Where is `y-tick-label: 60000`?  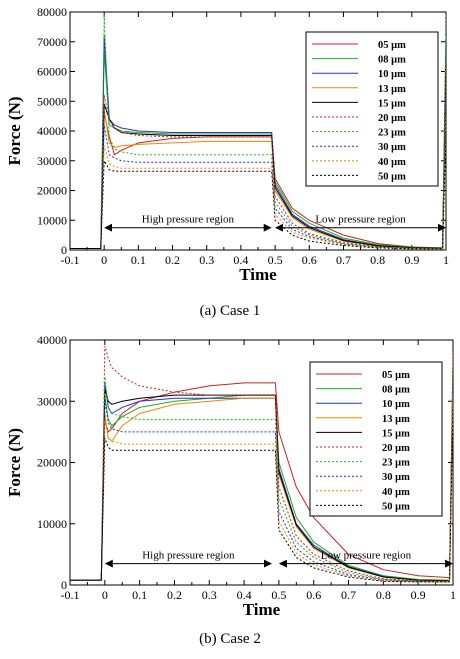 y-tick-label: 60000 is located at coordinates (52, 72).